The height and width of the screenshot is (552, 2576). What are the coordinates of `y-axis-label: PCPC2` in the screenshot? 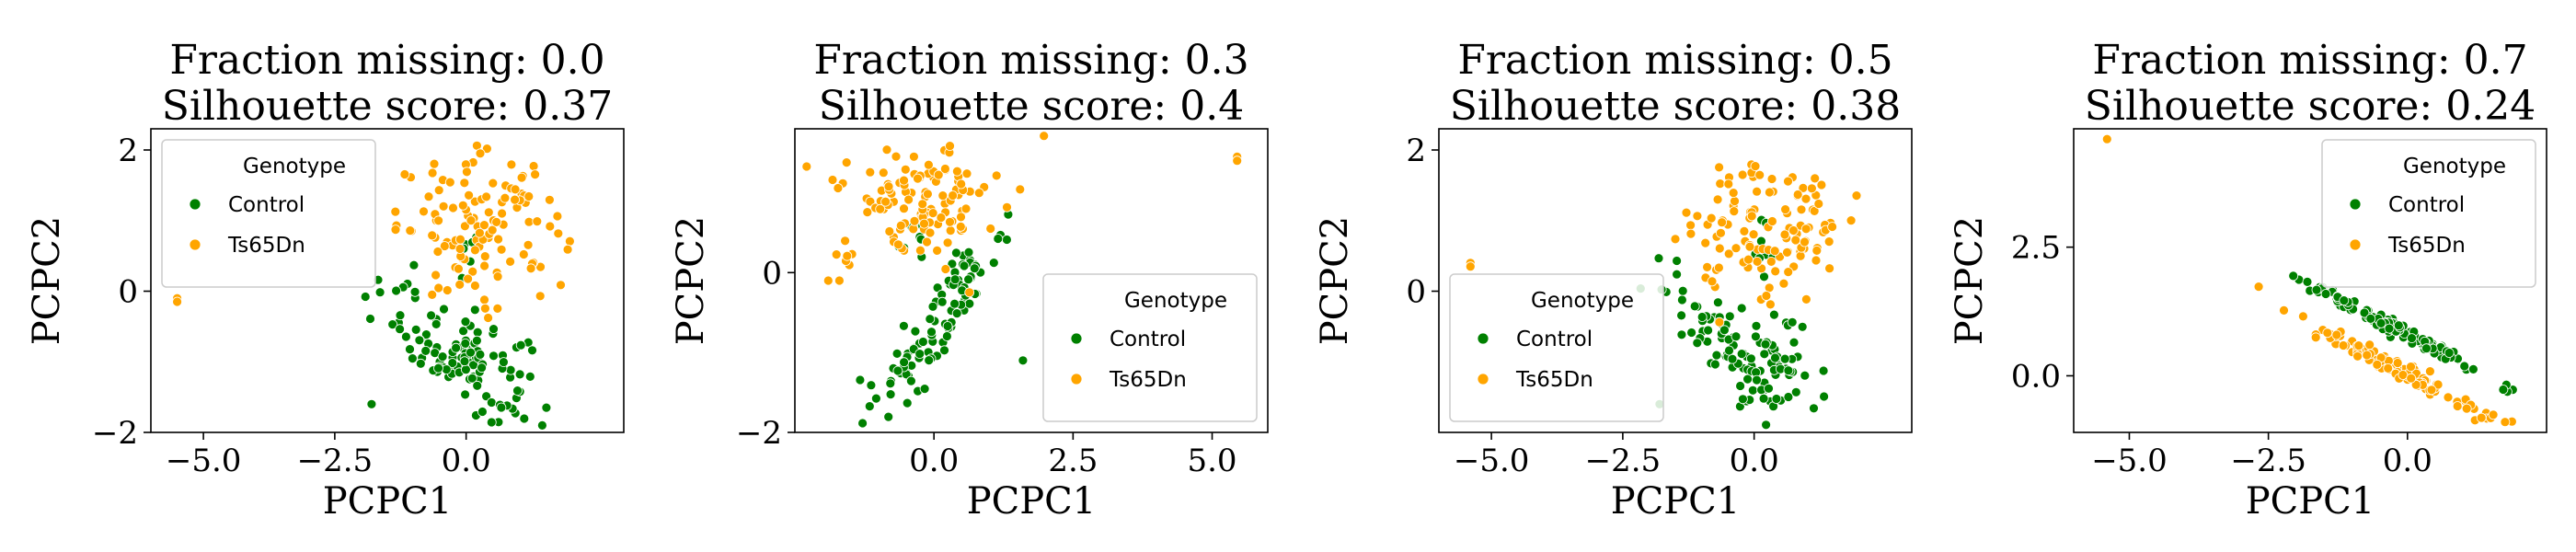 It's located at (691, 281).